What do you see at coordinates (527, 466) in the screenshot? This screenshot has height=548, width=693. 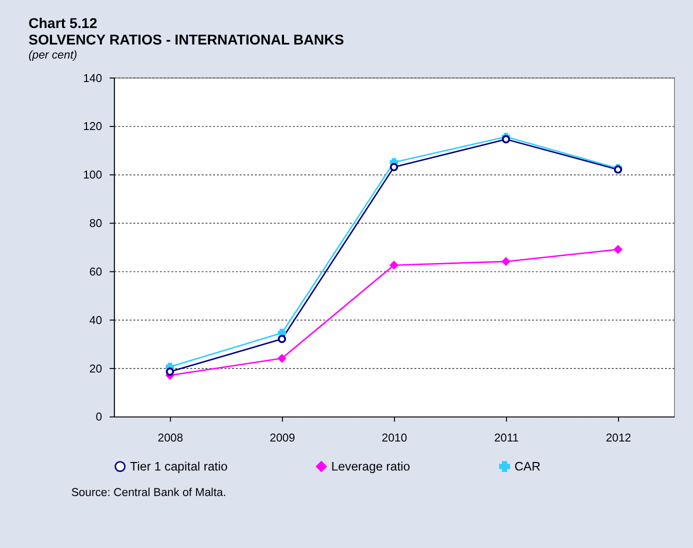 I see `legend-label: CAR` at bounding box center [527, 466].